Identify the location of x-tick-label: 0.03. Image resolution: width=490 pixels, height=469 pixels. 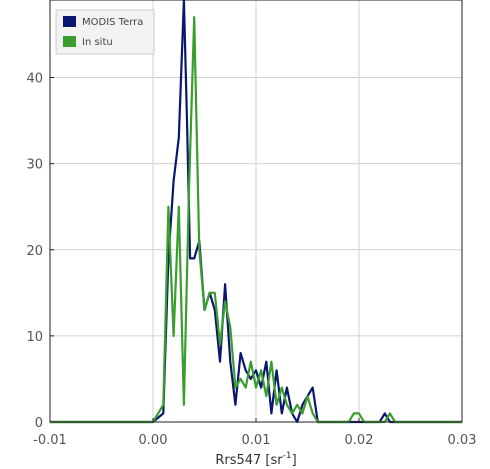
(462, 440).